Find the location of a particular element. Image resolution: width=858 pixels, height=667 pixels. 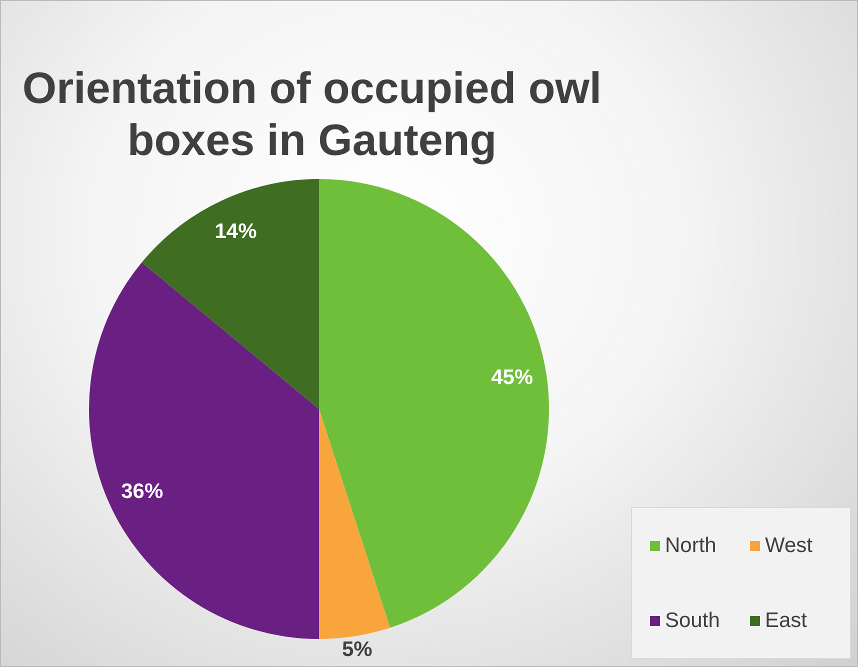

legend-label: East is located at coordinates (786, 620).